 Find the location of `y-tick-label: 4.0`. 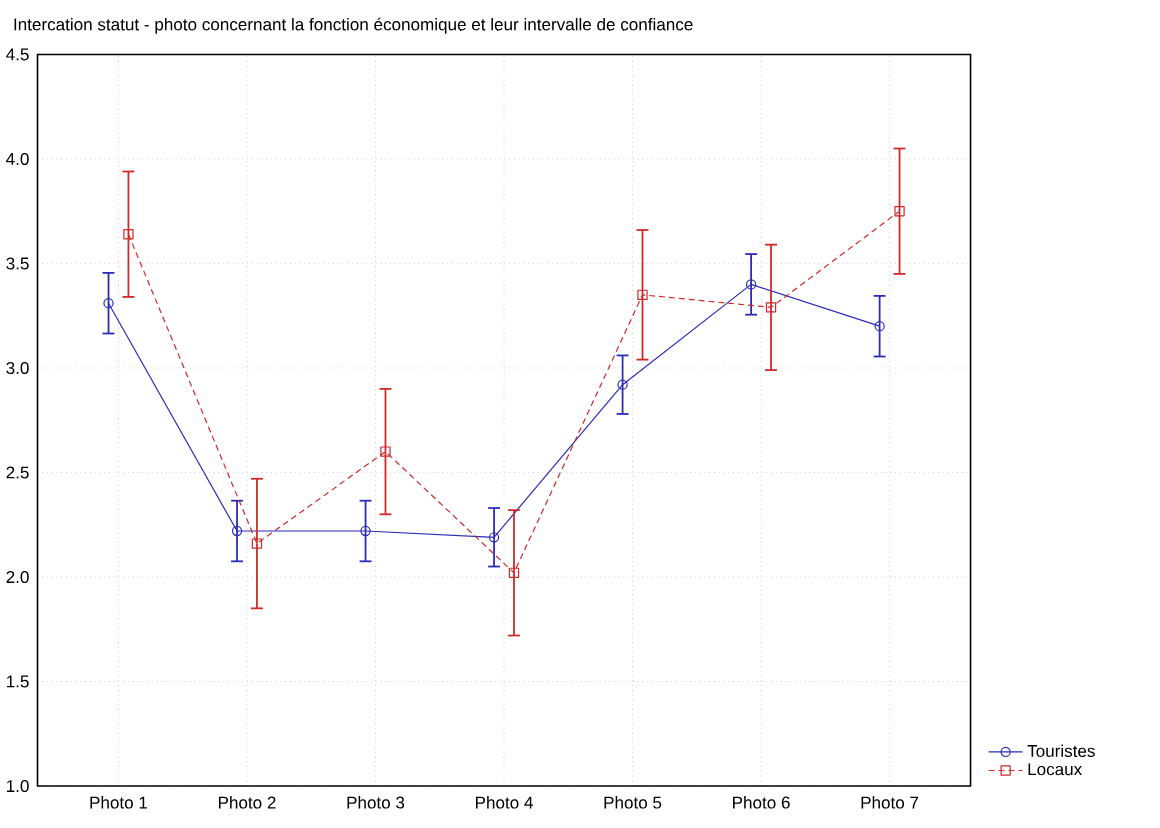

y-tick-label: 4.0 is located at coordinates (17, 159).